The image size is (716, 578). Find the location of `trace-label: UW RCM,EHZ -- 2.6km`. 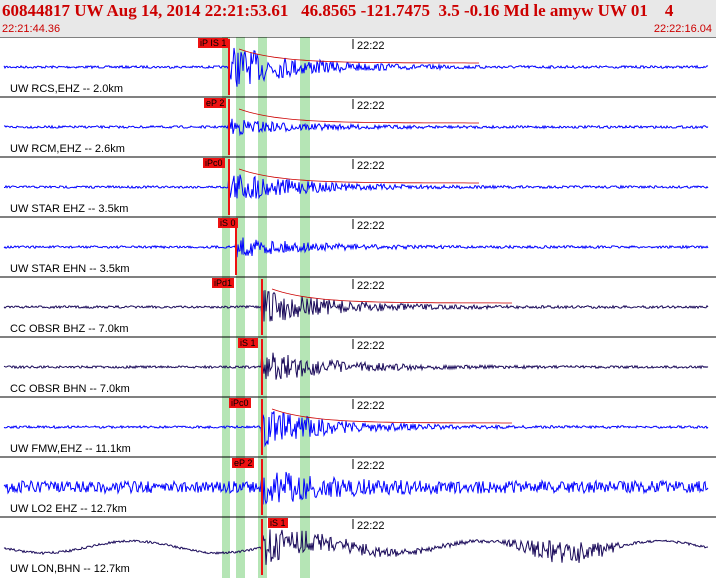

trace-label: UW RCM,EHZ -- 2.6km is located at coordinates (67, 149).